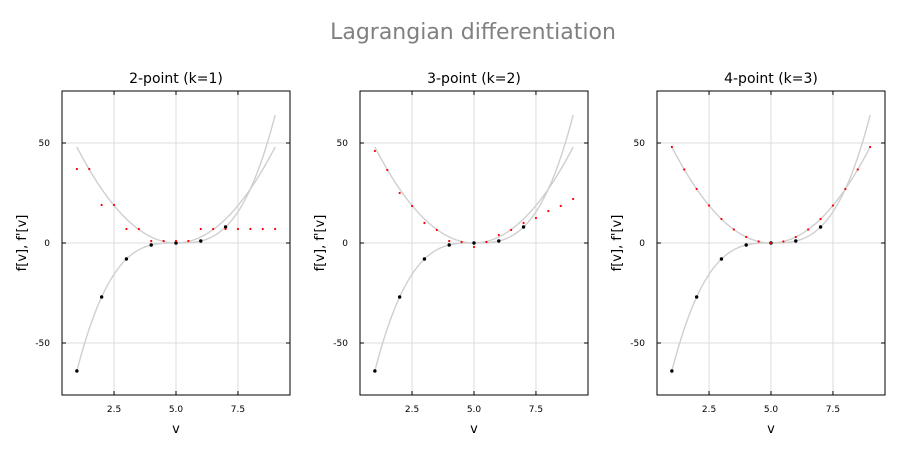 Image resolution: width=900 pixels, height=450 pixels. Describe the element at coordinates (176, 79) in the screenshot. I see `panel-title: 2-point (k=1)` at that location.